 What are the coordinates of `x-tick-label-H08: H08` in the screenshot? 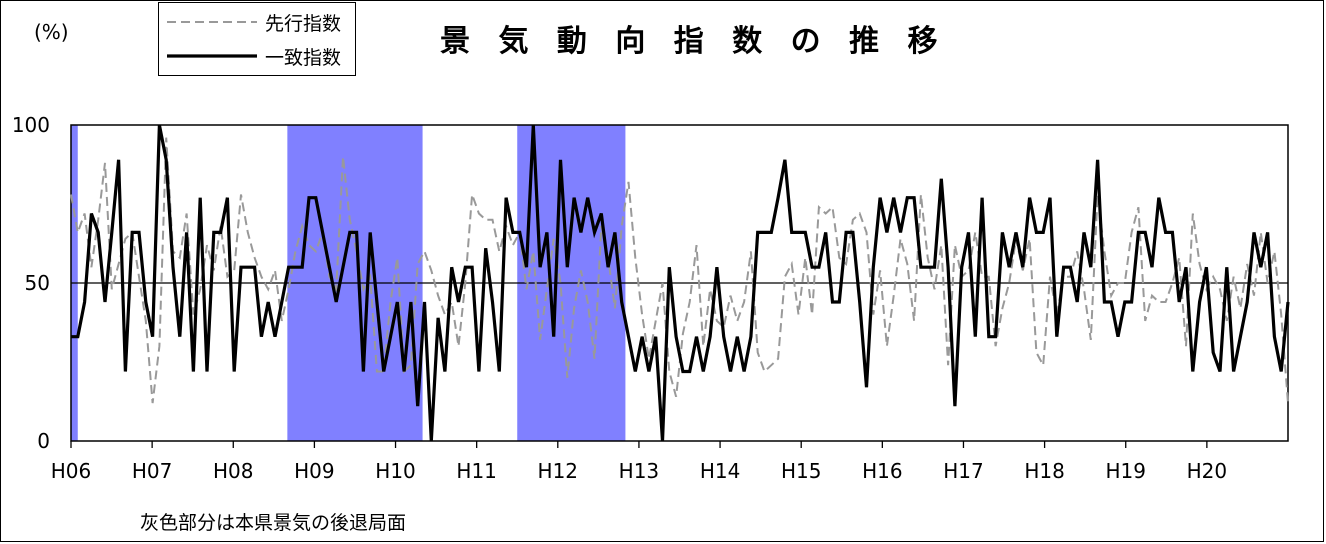 It's located at (233, 471).